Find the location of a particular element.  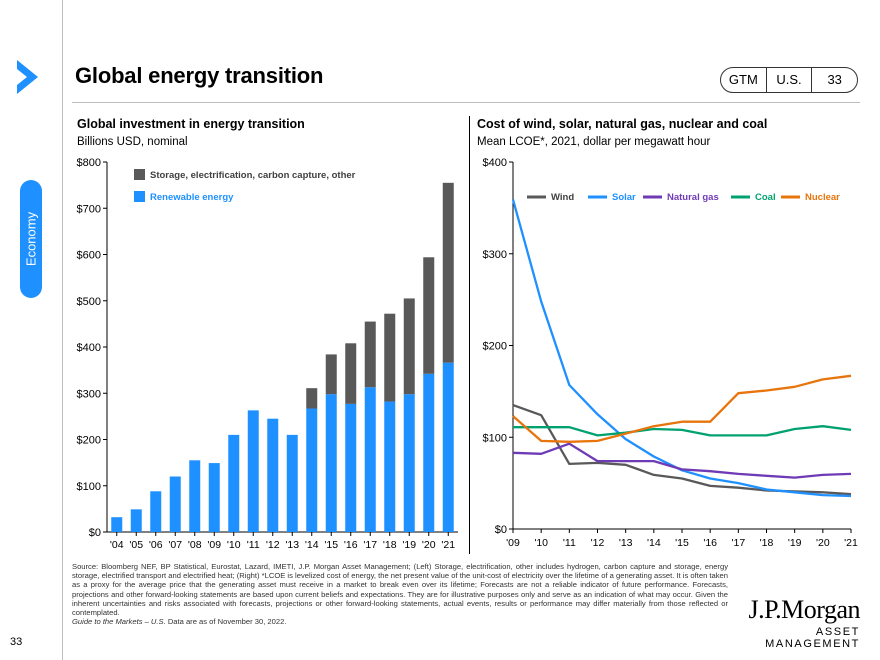

guide-tags: GTM U.S. 33 is located at coordinates (789, 80).